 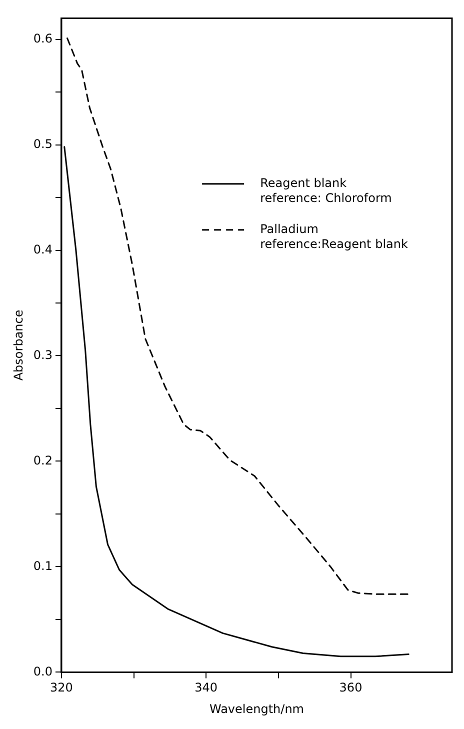 I want to click on x-axis-title: Wavelength/nm, so click(x=256, y=709).